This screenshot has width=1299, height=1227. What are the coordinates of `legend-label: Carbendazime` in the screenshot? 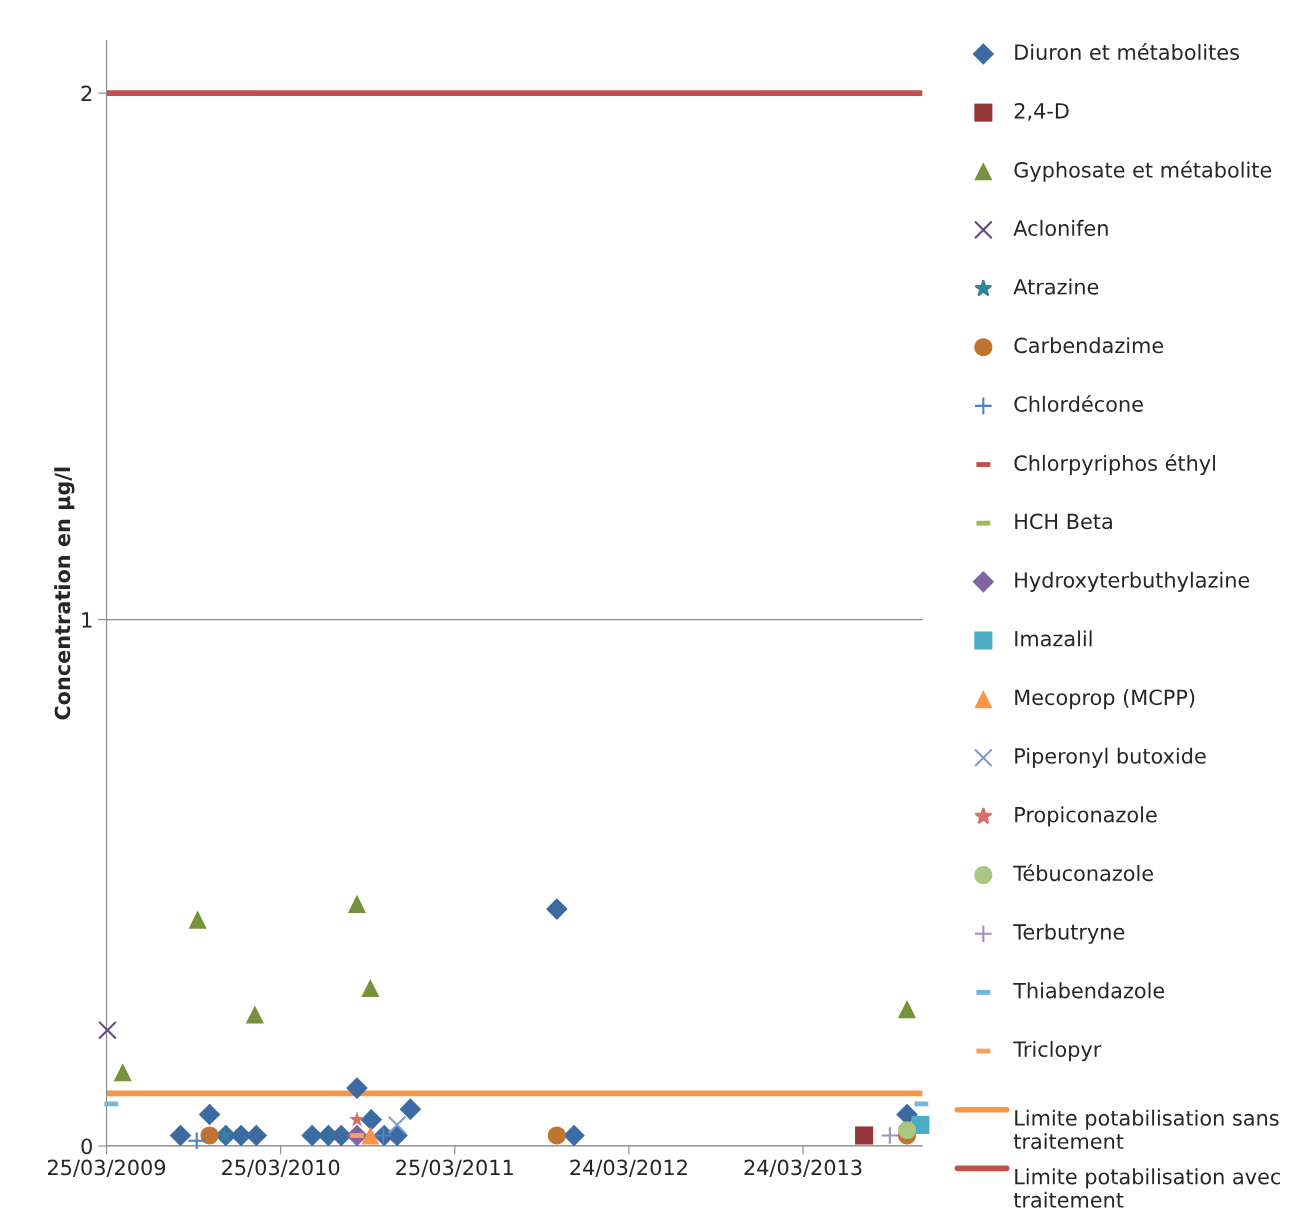 It's located at (1089, 345).